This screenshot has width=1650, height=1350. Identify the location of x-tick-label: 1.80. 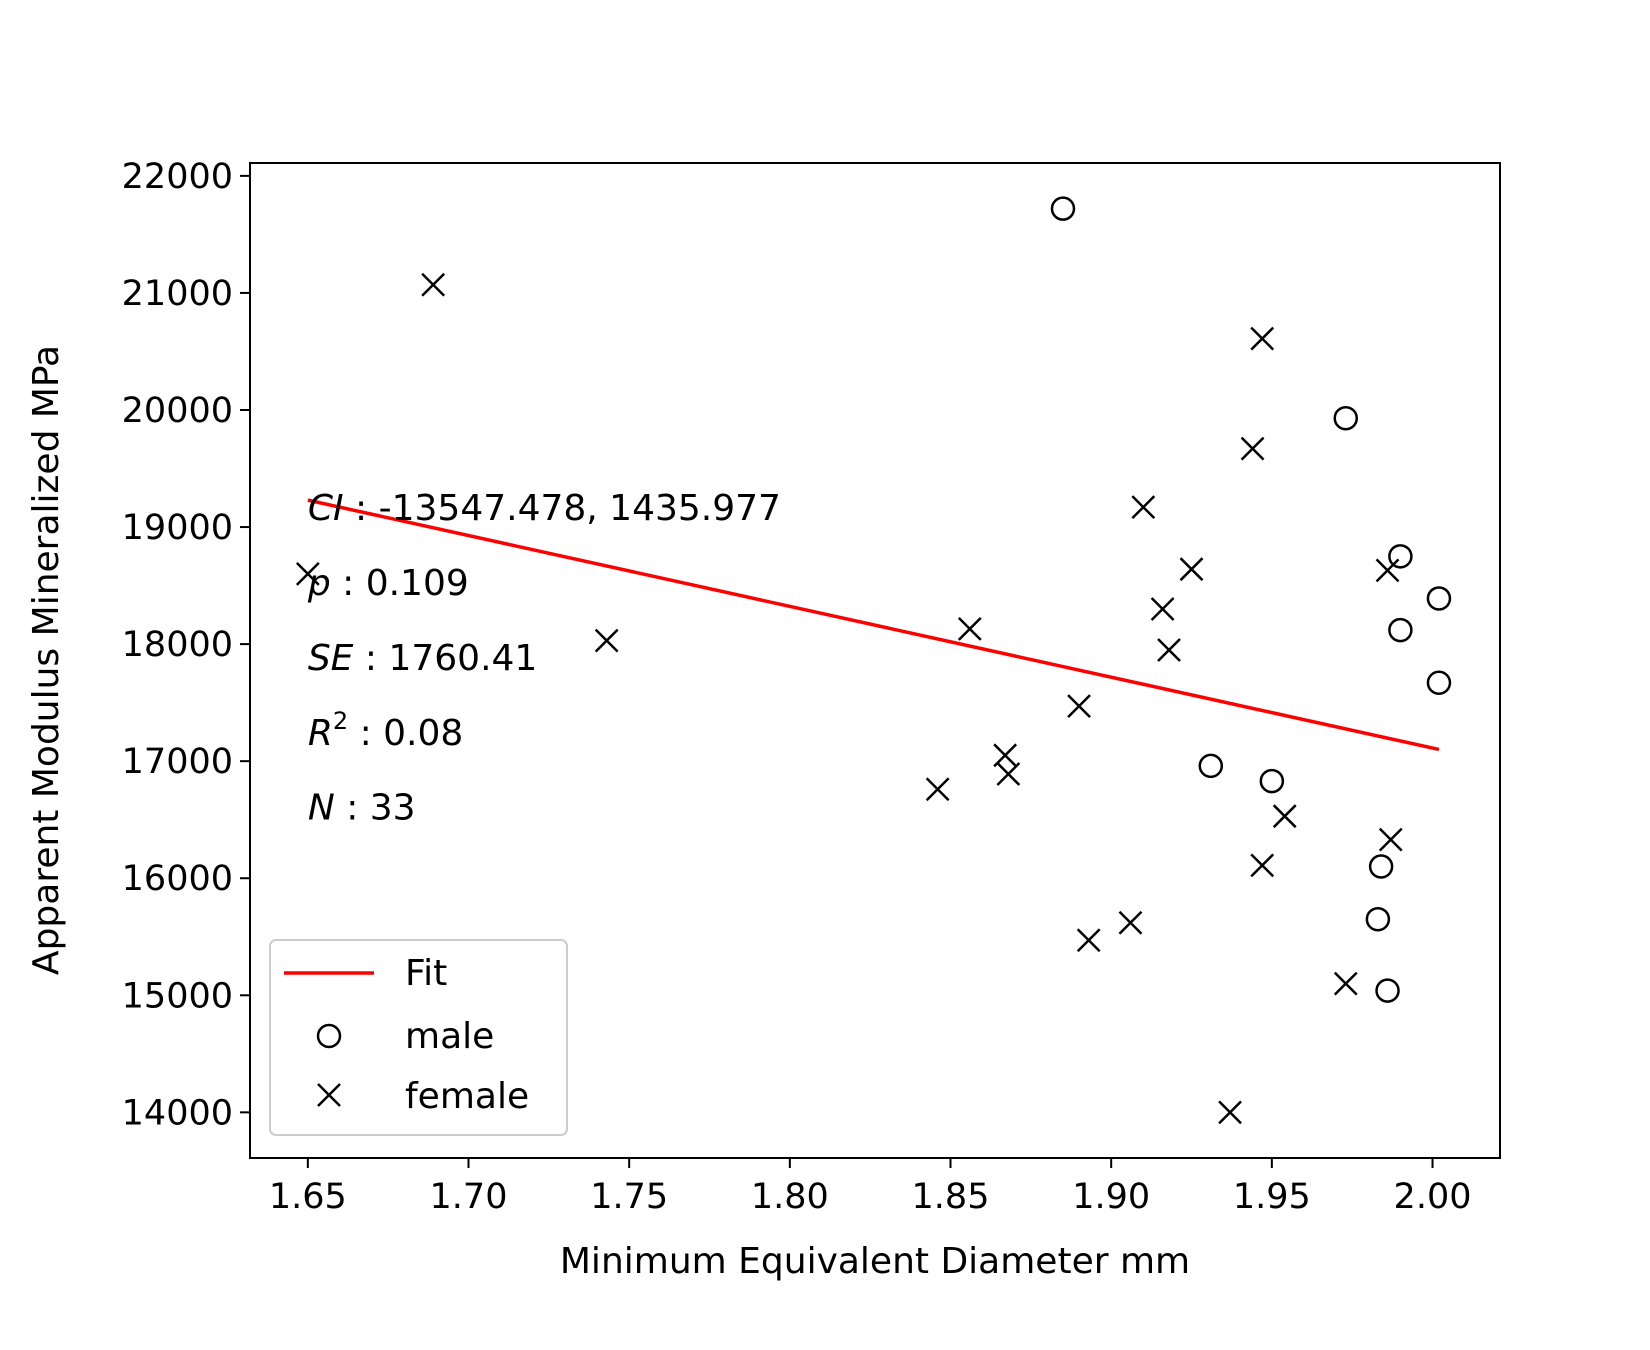
(790, 1197).